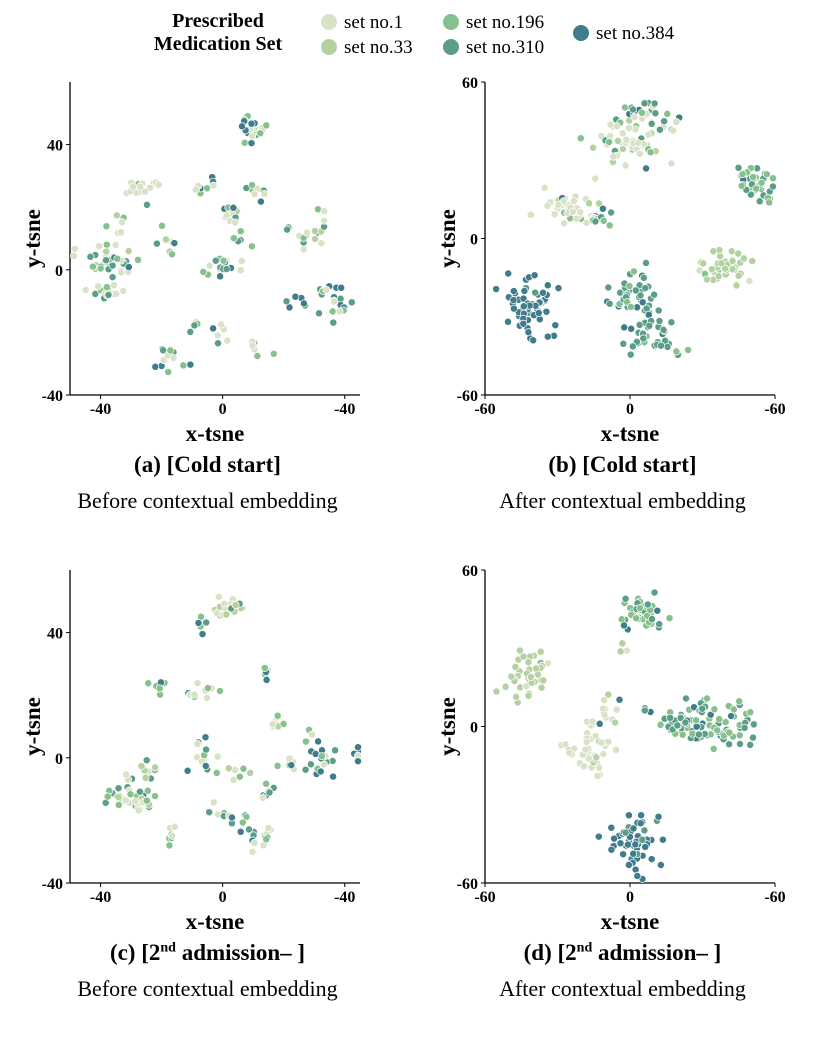  What do you see at coordinates (59, 759) in the screenshot?
I see `y-tick-label: 0` at bounding box center [59, 759].